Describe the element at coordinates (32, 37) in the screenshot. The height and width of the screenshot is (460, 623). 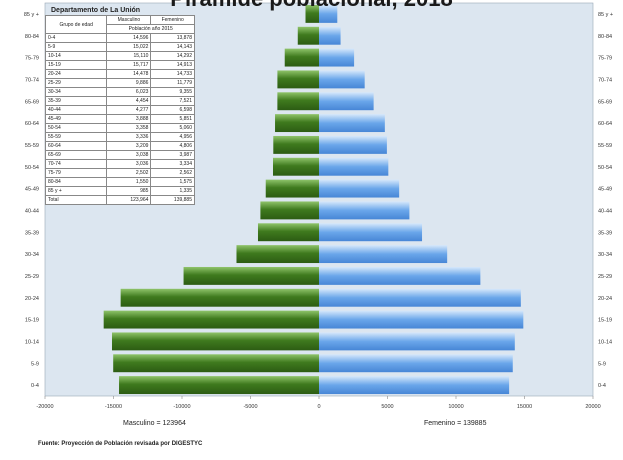
I see `y-tick-left: 80-84` at that location.